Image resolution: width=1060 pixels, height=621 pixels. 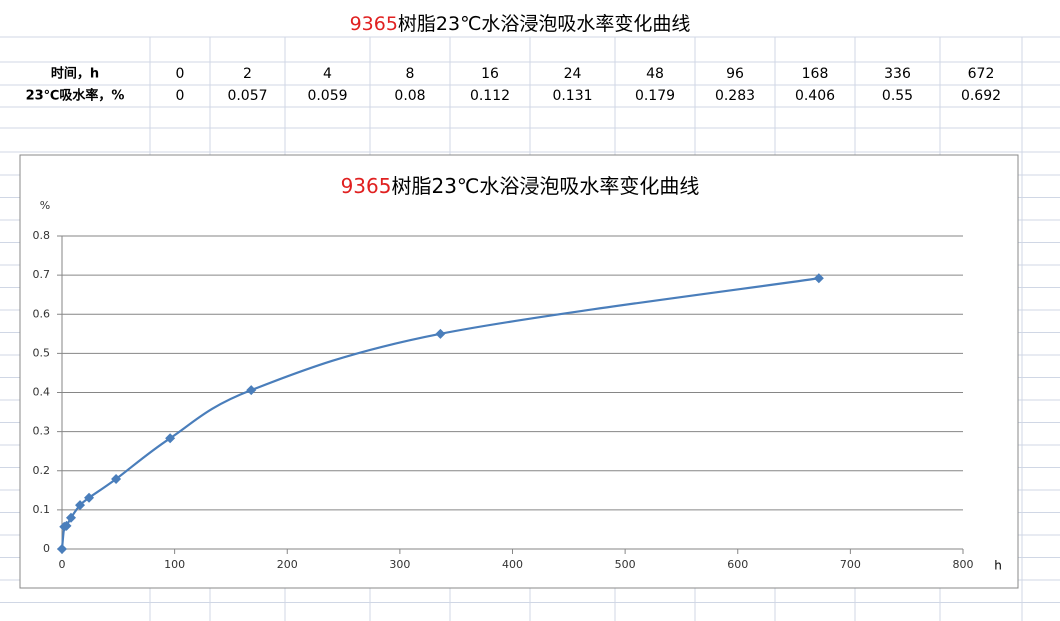 What do you see at coordinates (625, 564) in the screenshot?
I see `x-tick-label: 500` at bounding box center [625, 564].